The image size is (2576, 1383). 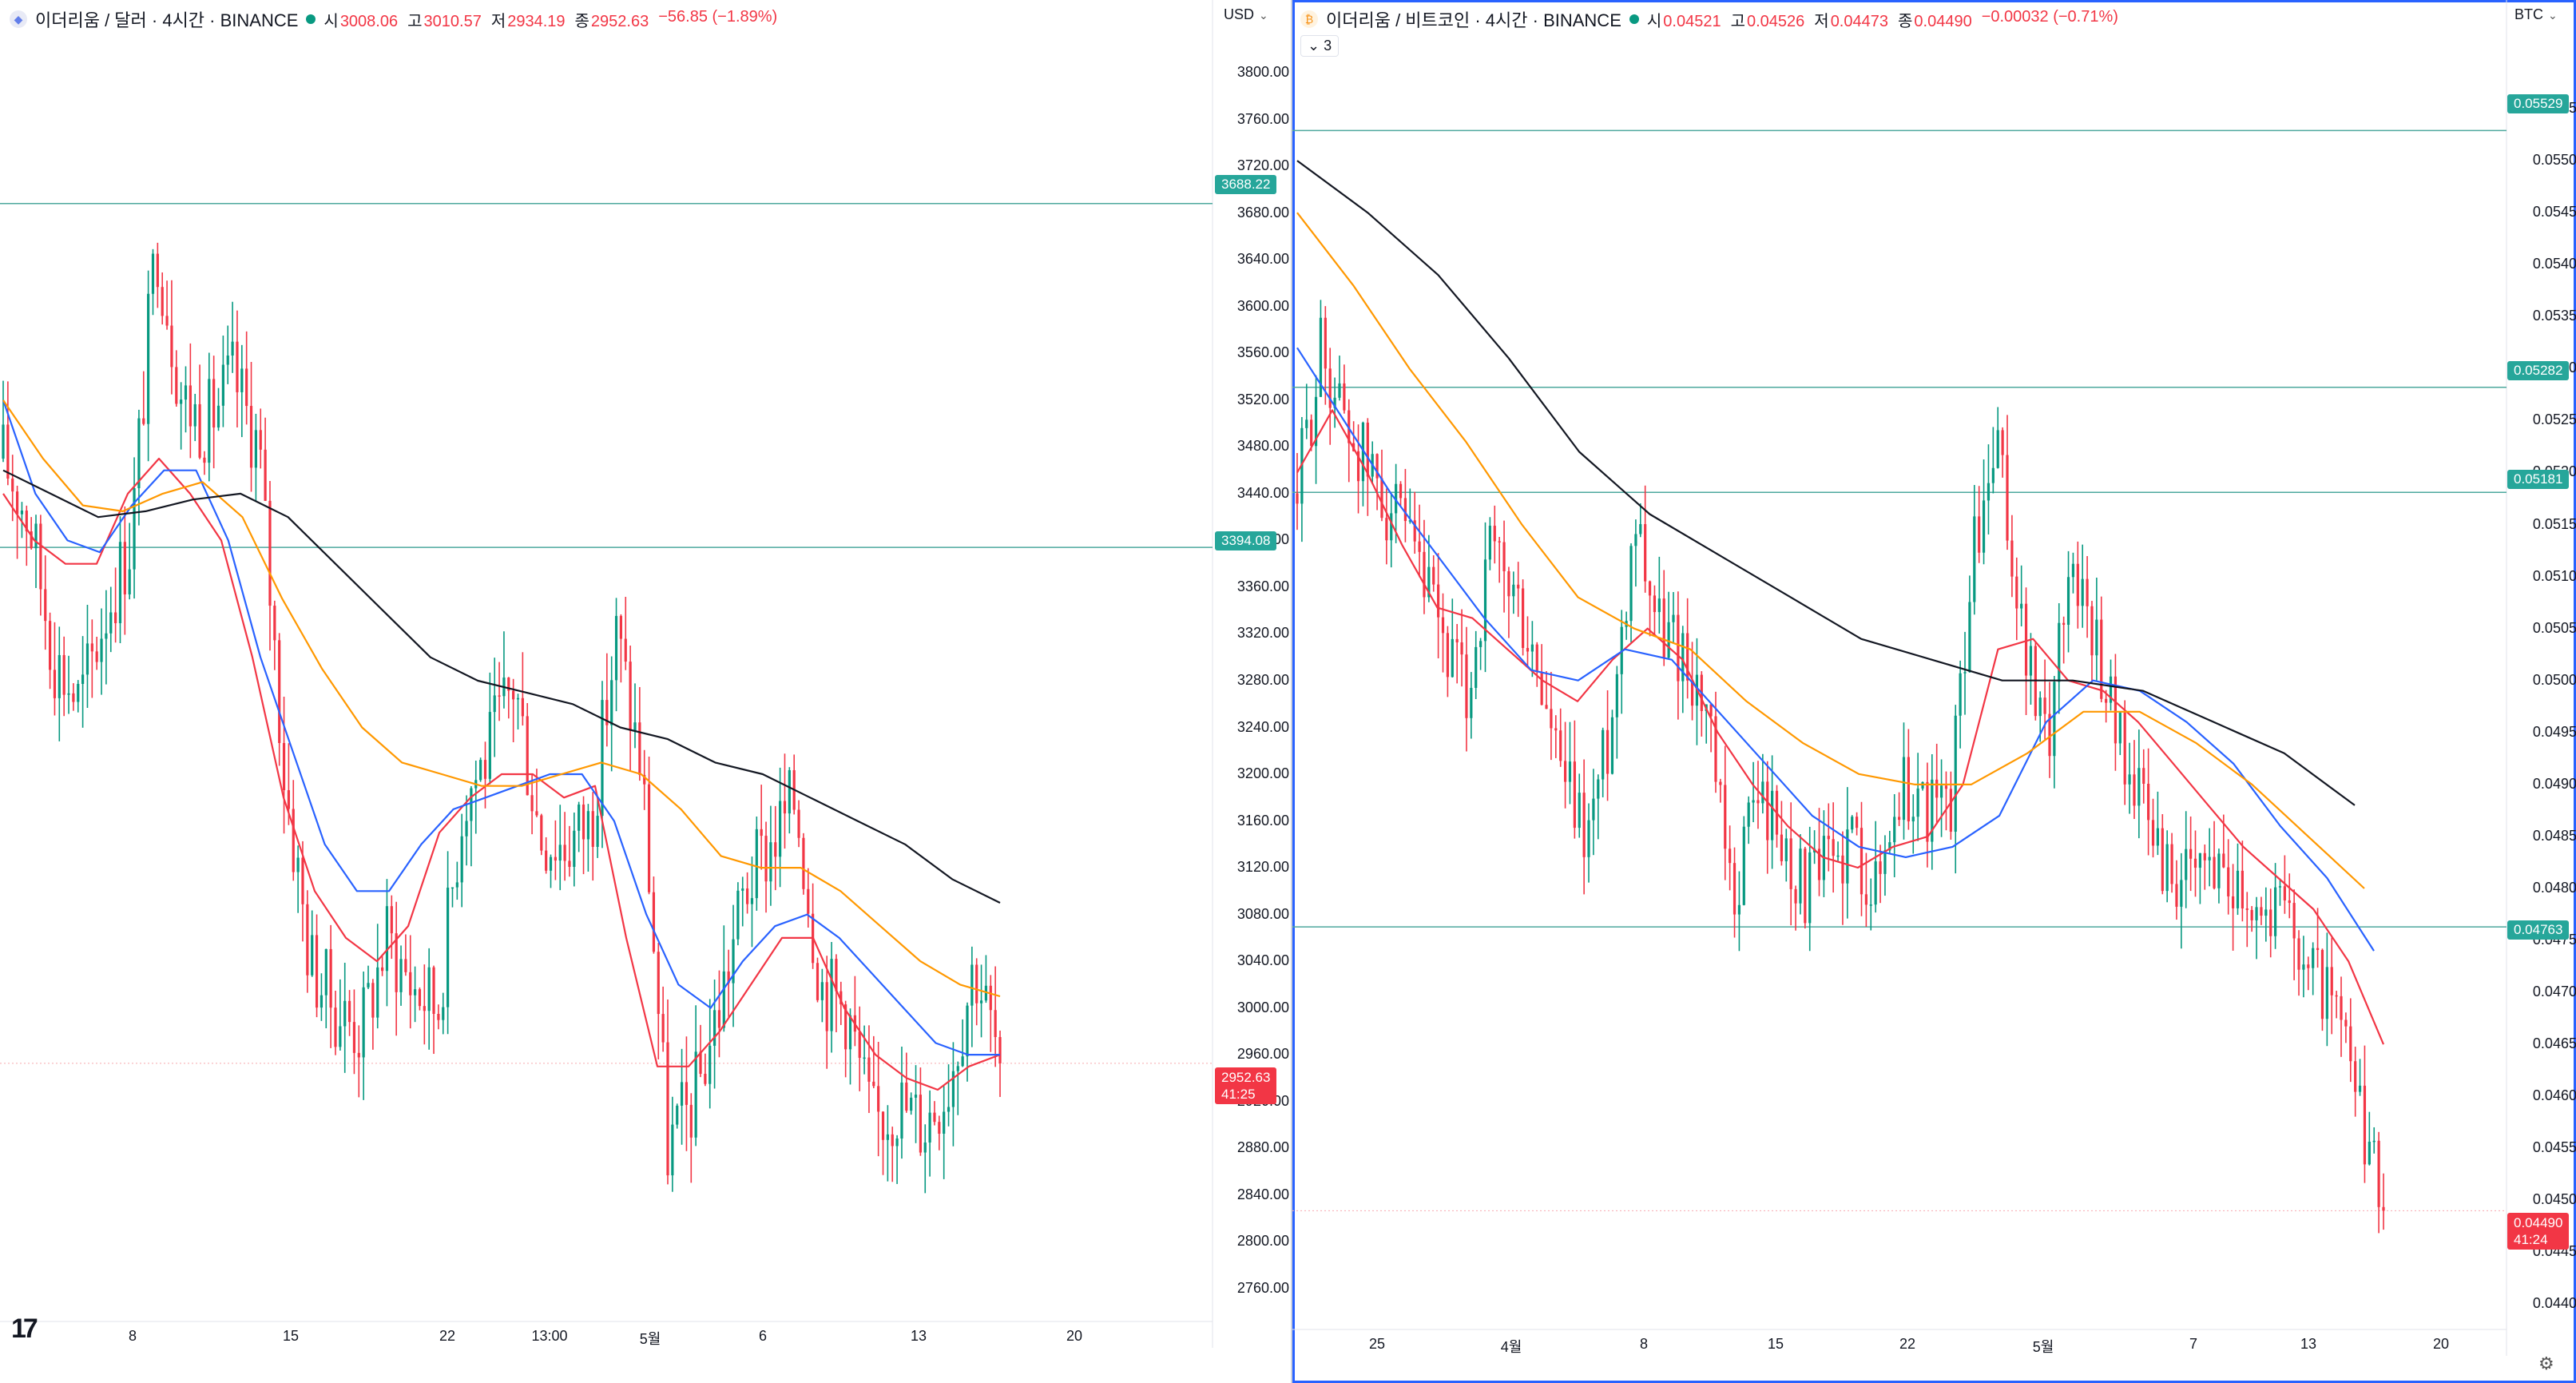 What do you see at coordinates (1291, 691) in the screenshot?
I see `panel-divider` at bounding box center [1291, 691].